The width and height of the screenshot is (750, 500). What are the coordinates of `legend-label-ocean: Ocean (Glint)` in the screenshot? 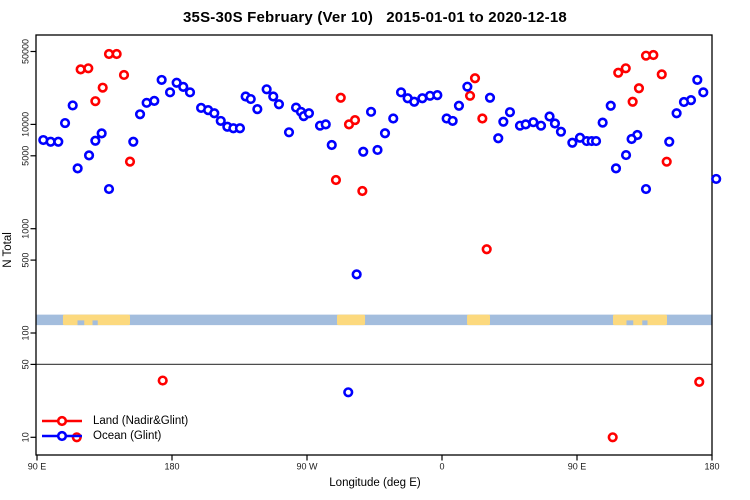 It's located at (127, 436).